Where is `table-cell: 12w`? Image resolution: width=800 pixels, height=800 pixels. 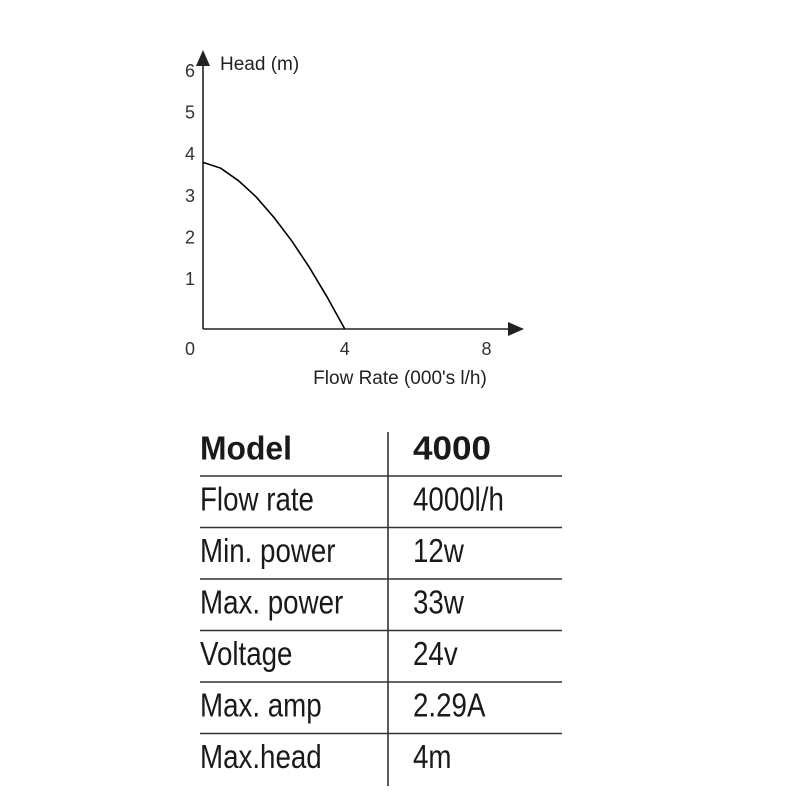
table-cell: 12w is located at coordinates (439, 551).